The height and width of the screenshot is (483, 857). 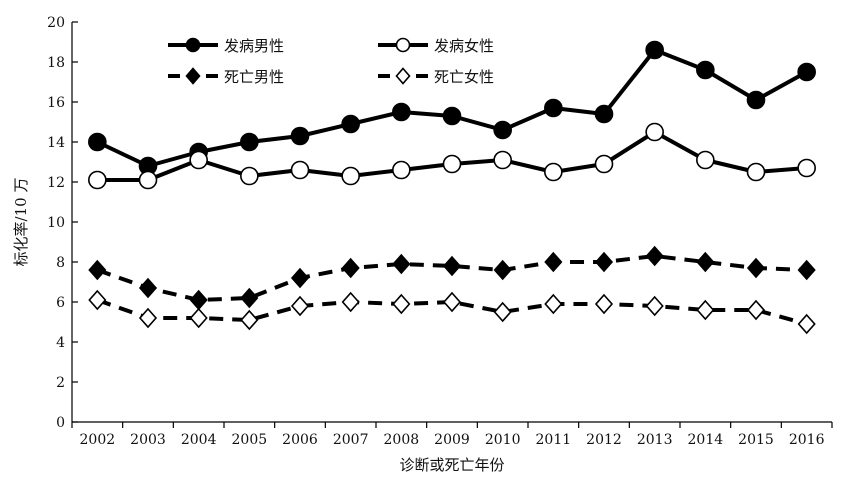 What do you see at coordinates (503, 440) in the screenshot?
I see `x-tick-label: 2010` at bounding box center [503, 440].